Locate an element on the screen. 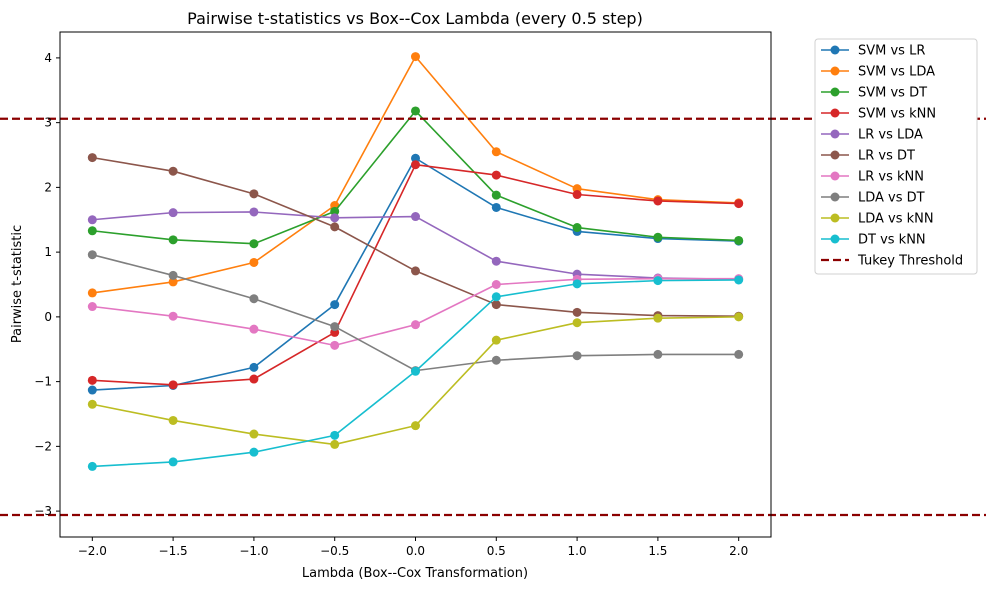 This screenshot has height=590, width=986. legend-item: Tukey Threshold is located at coordinates (892, 261).